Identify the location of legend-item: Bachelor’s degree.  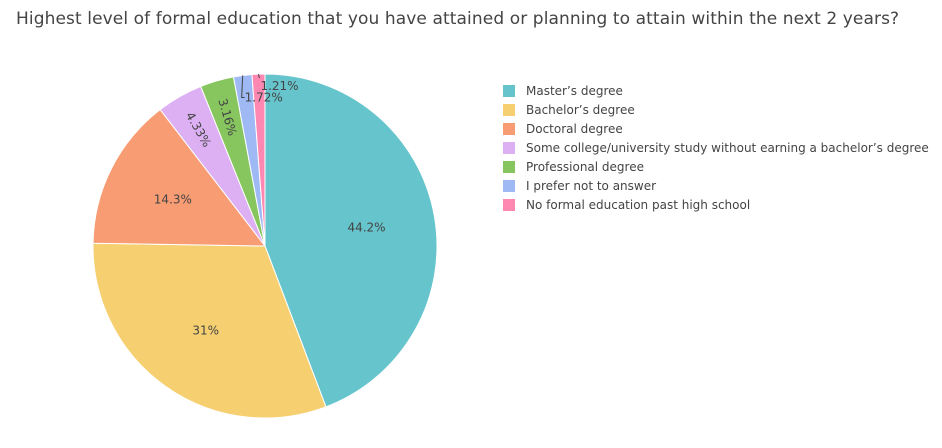
(716, 109).